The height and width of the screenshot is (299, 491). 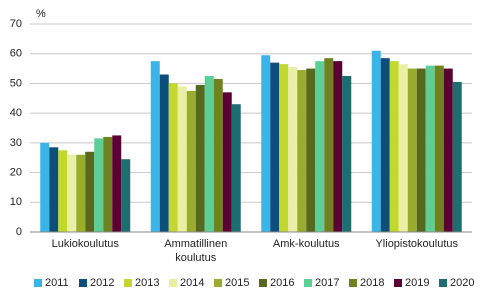 What do you see at coordinates (16, 113) in the screenshot?
I see `y-tick-label: 40` at bounding box center [16, 113].